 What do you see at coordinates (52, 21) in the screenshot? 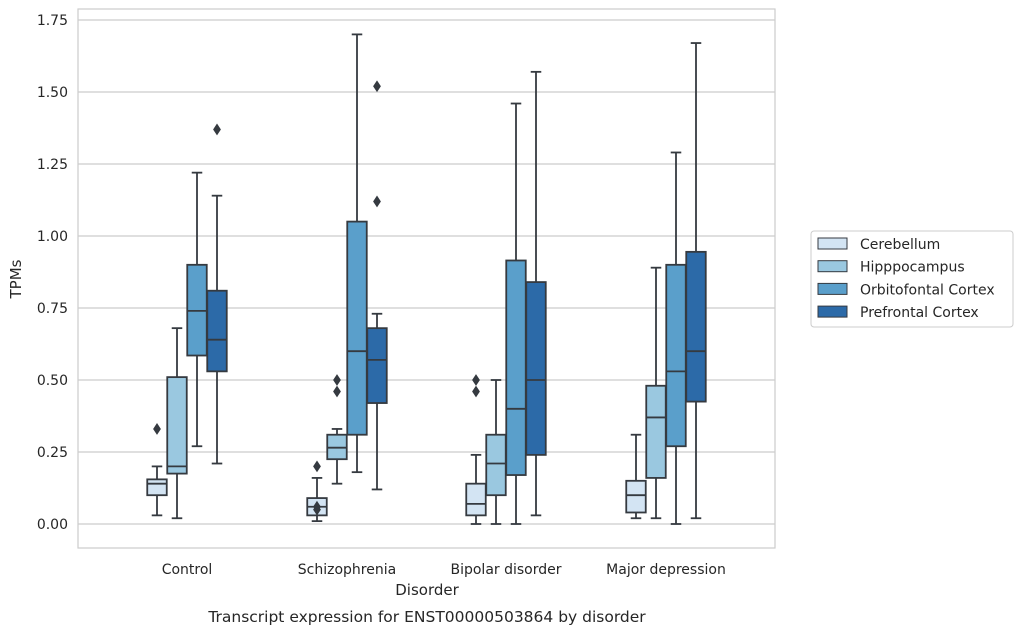
I see `y-tick-label: 1.75` at bounding box center [52, 21].